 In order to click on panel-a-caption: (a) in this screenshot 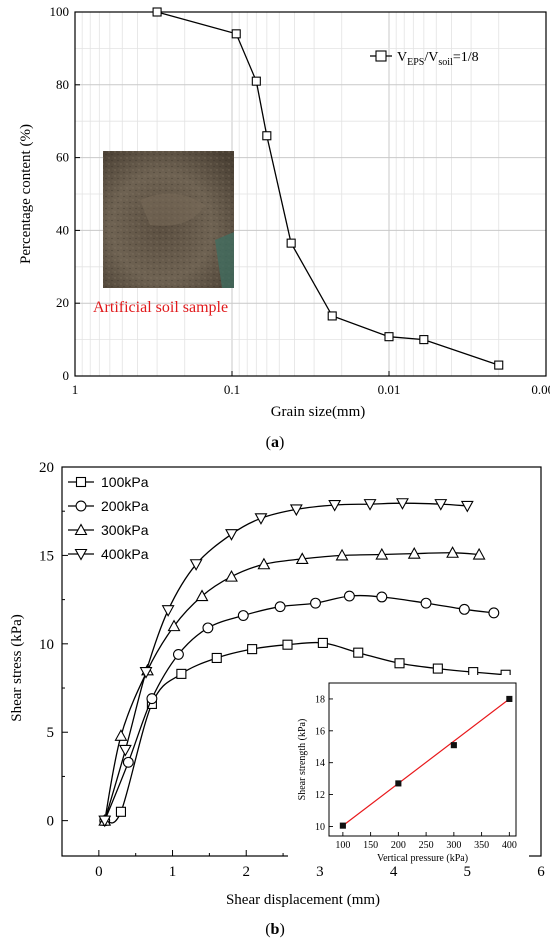, I will do `click(275, 442)`.